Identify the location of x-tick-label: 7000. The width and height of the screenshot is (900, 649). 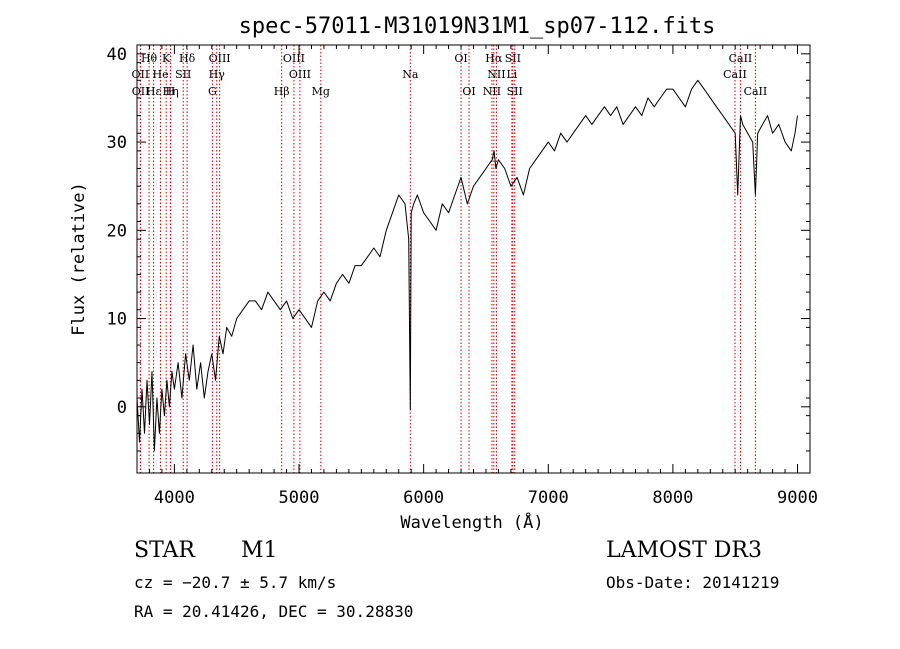
(548, 498).